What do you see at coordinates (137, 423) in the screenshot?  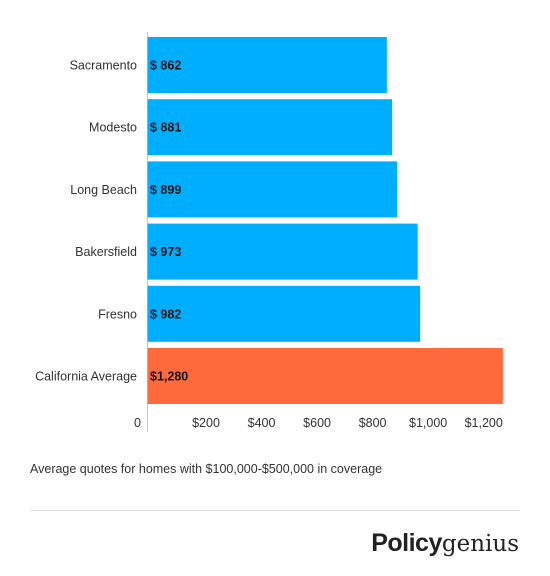 I see `x-tick-label: 0` at bounding box center [137, 423].